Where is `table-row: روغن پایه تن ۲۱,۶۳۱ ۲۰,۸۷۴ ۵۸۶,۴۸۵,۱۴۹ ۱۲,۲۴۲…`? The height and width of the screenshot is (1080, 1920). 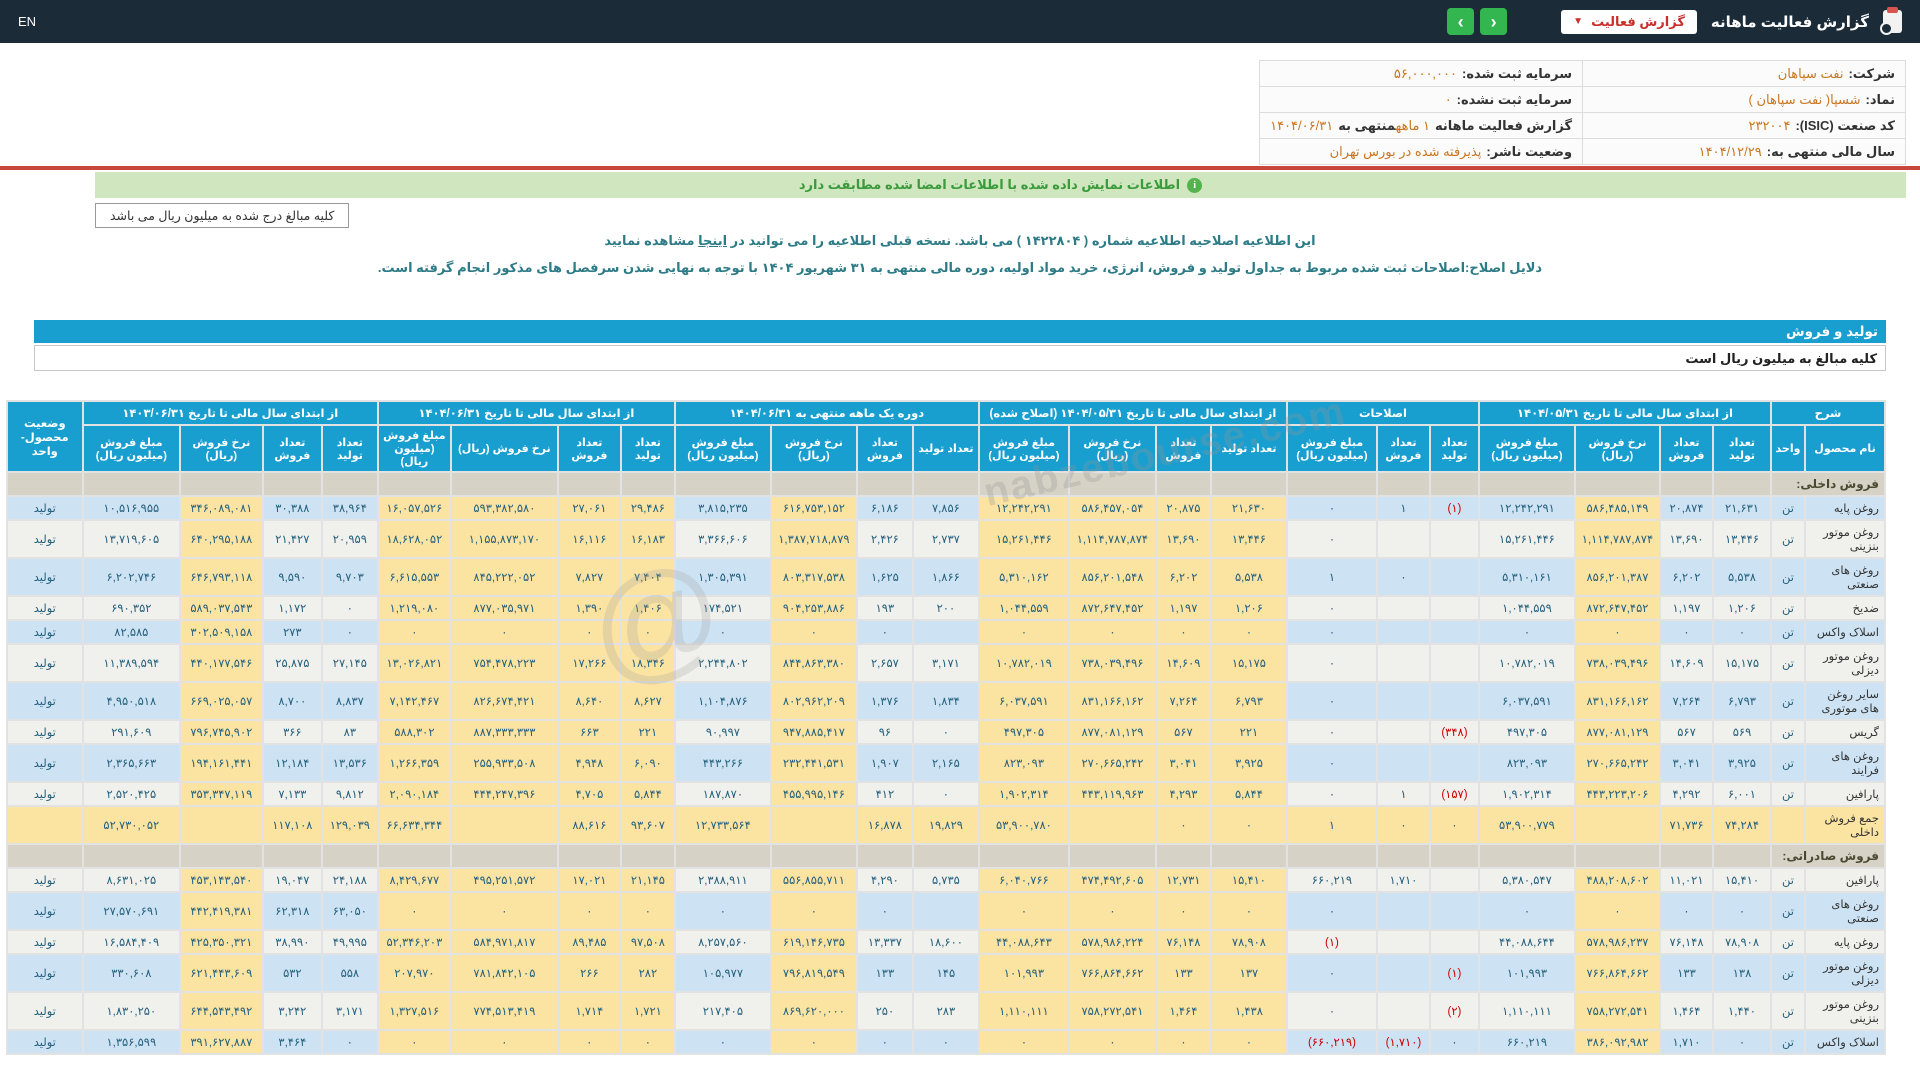
table-row: روغن پایه تن ۲۱,۶۳۱ ۲۰,۸۷۴ ۵۸۶,۴۸۵,۱۴۹ ۱۲,۲۴۲… is located at coordinates (945, 508).